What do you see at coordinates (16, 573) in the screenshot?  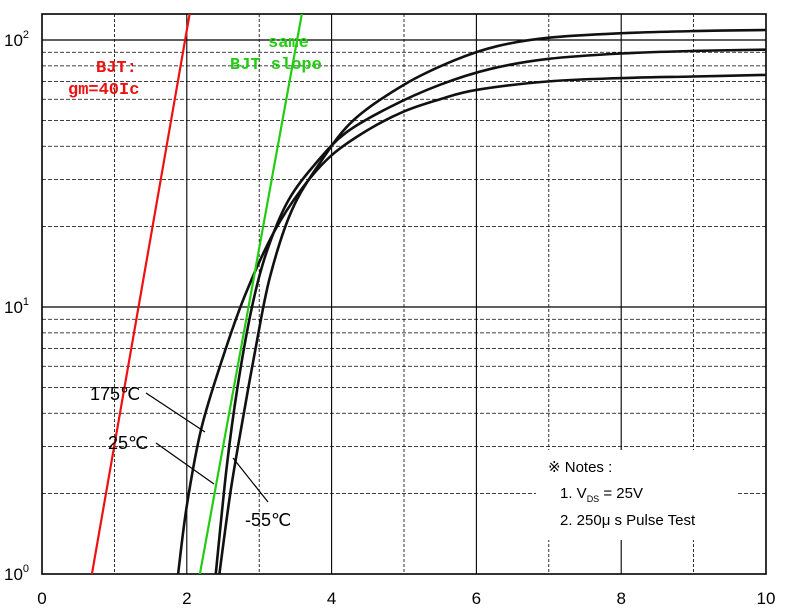 I see `y-tick-label: 10⁰` at bounding box center [16, 573].